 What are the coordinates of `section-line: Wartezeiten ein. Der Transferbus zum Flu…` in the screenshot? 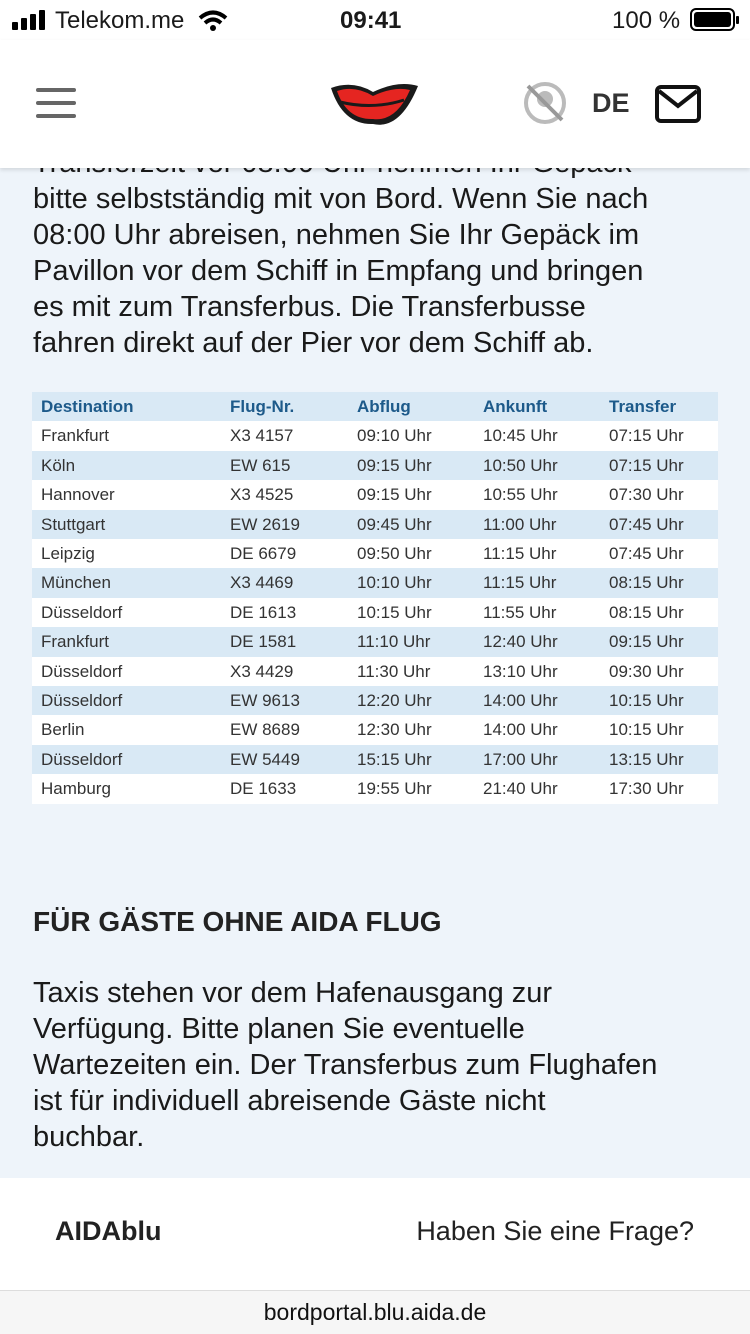 It's located at (345, 1065).